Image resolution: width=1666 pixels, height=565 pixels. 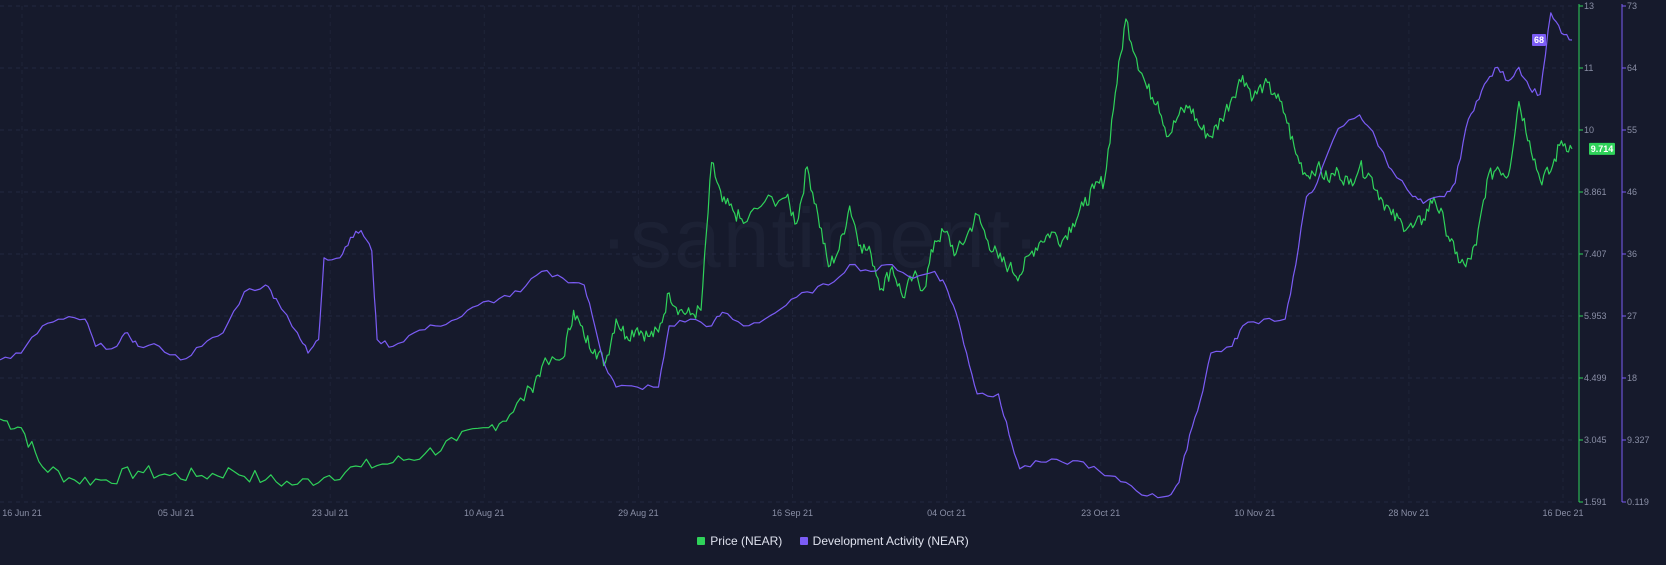 What do you see at coordinates (1595, 254) in the screenshot?
I see `price-tick-label: 7.407` at bounding box center [1595, 254].